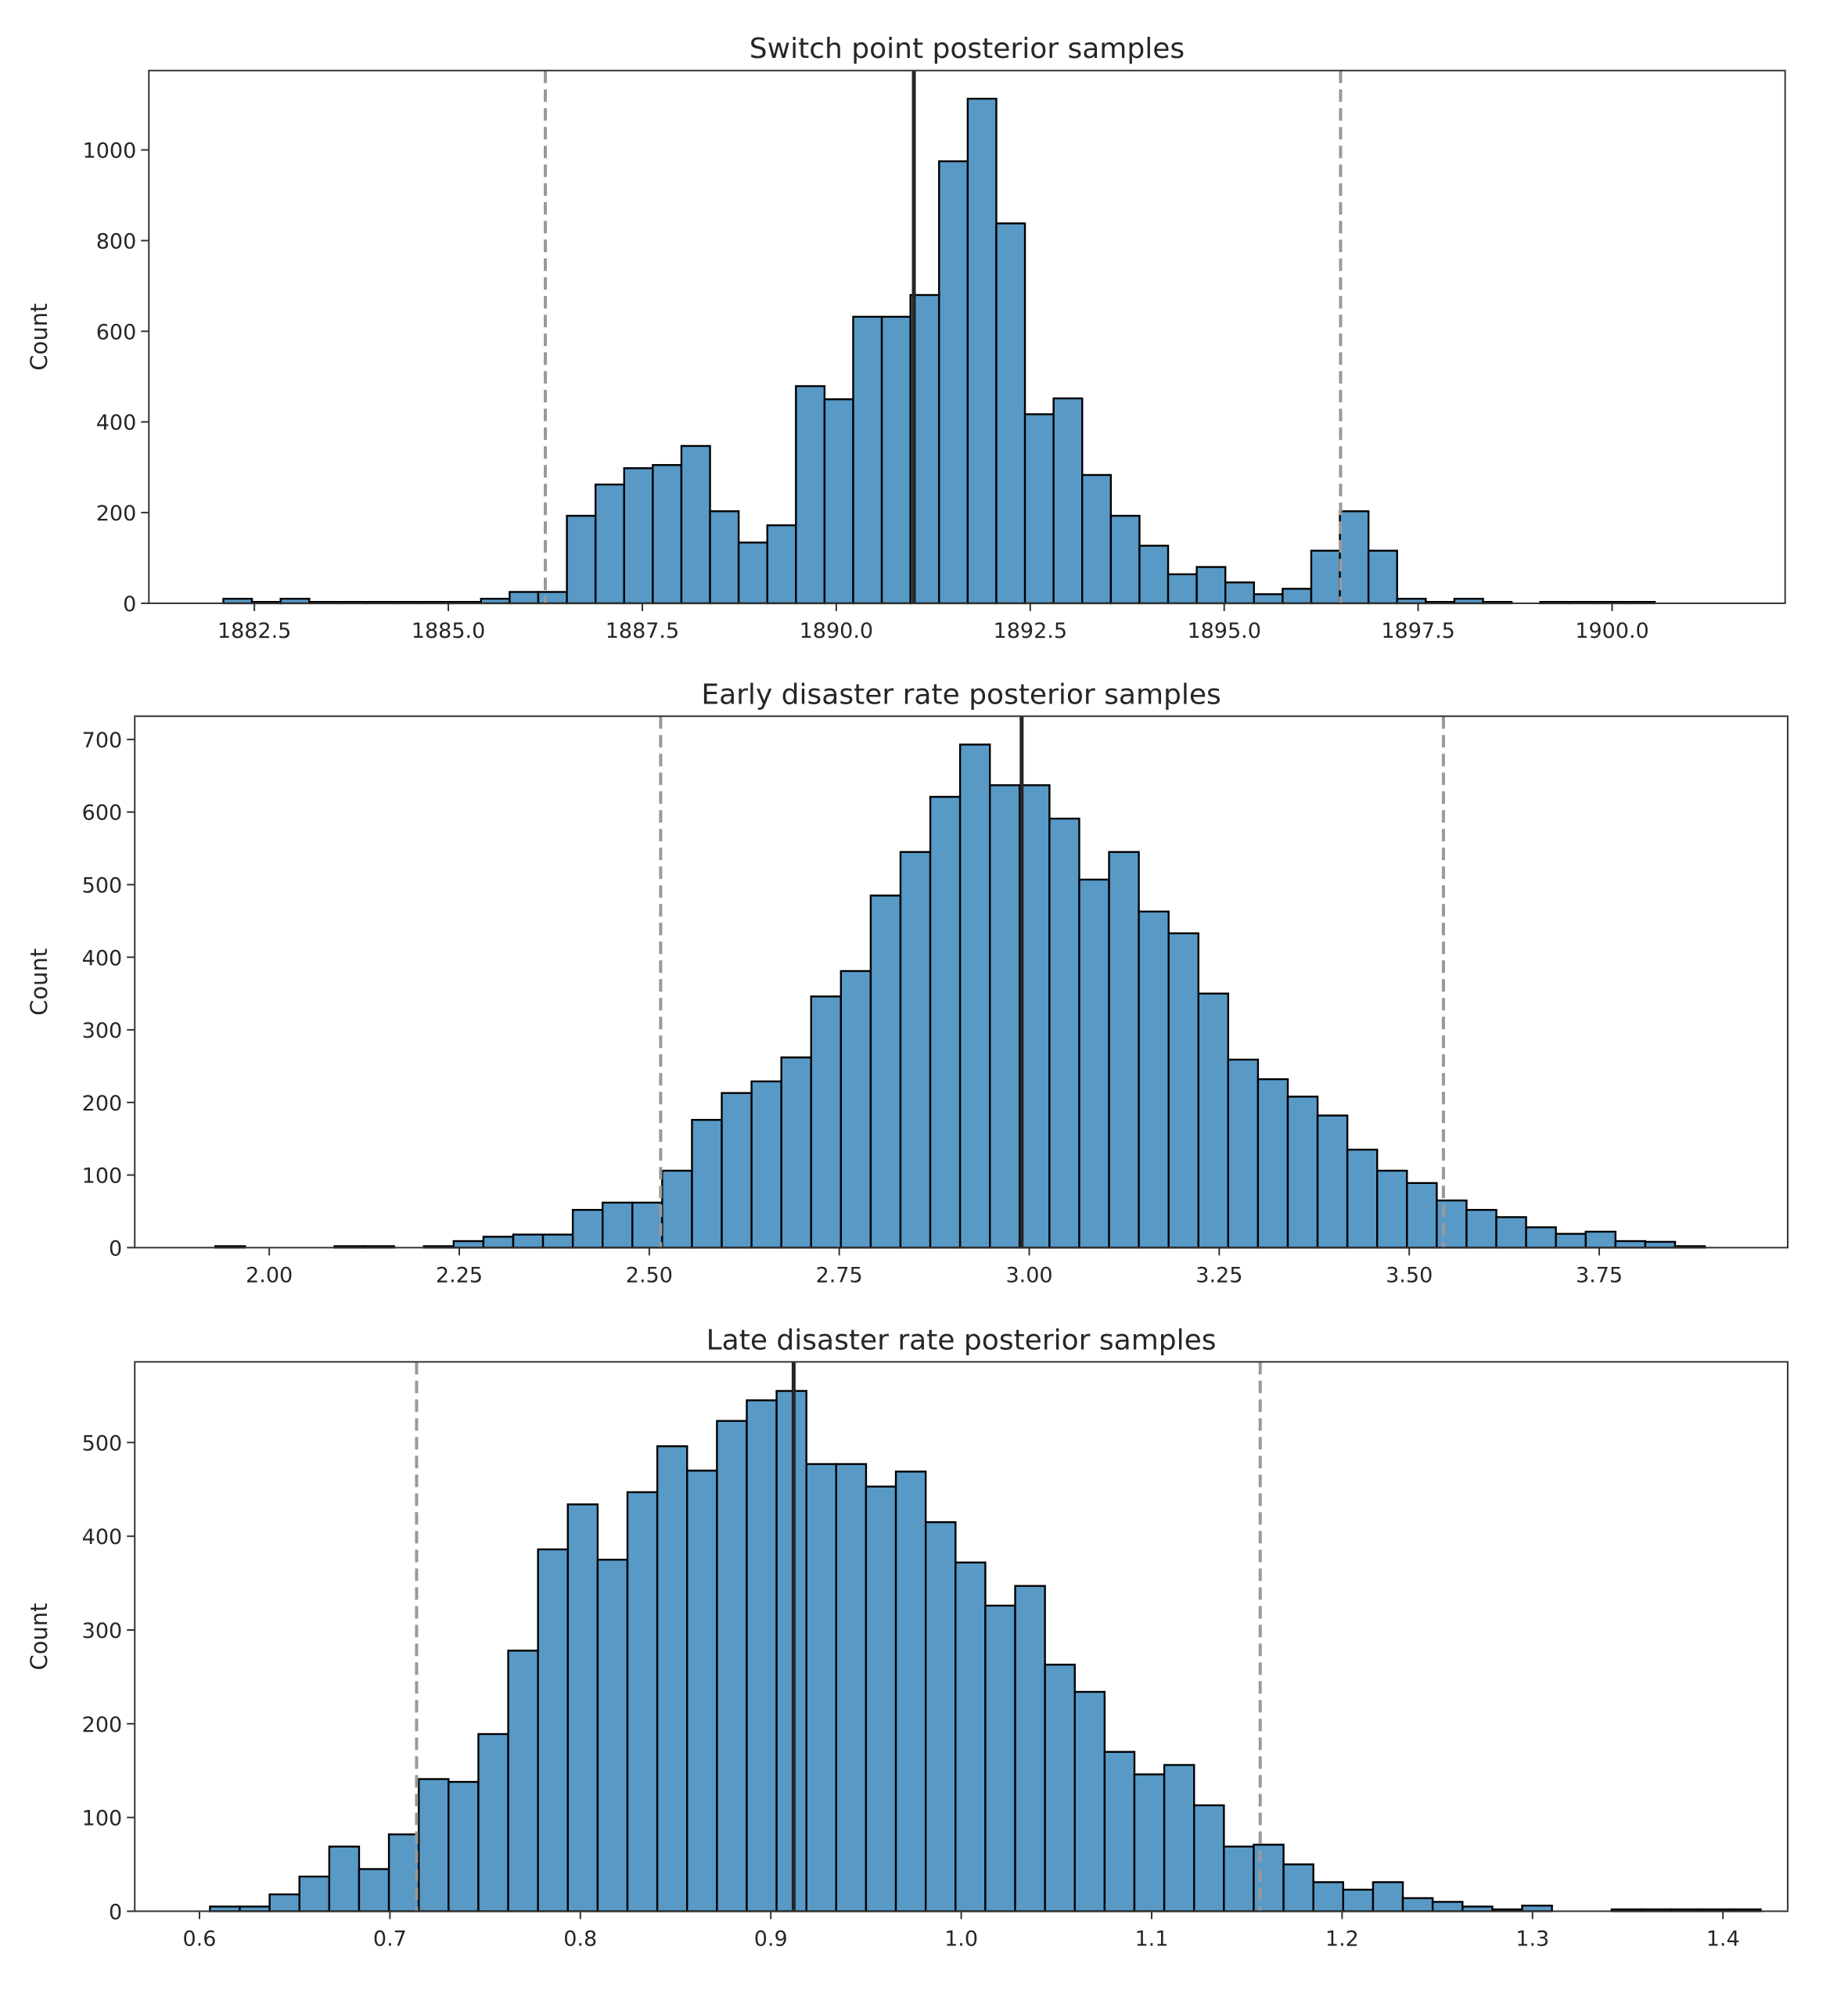  I want to click on x-tick-label: 0.8, so click(580, 1939).